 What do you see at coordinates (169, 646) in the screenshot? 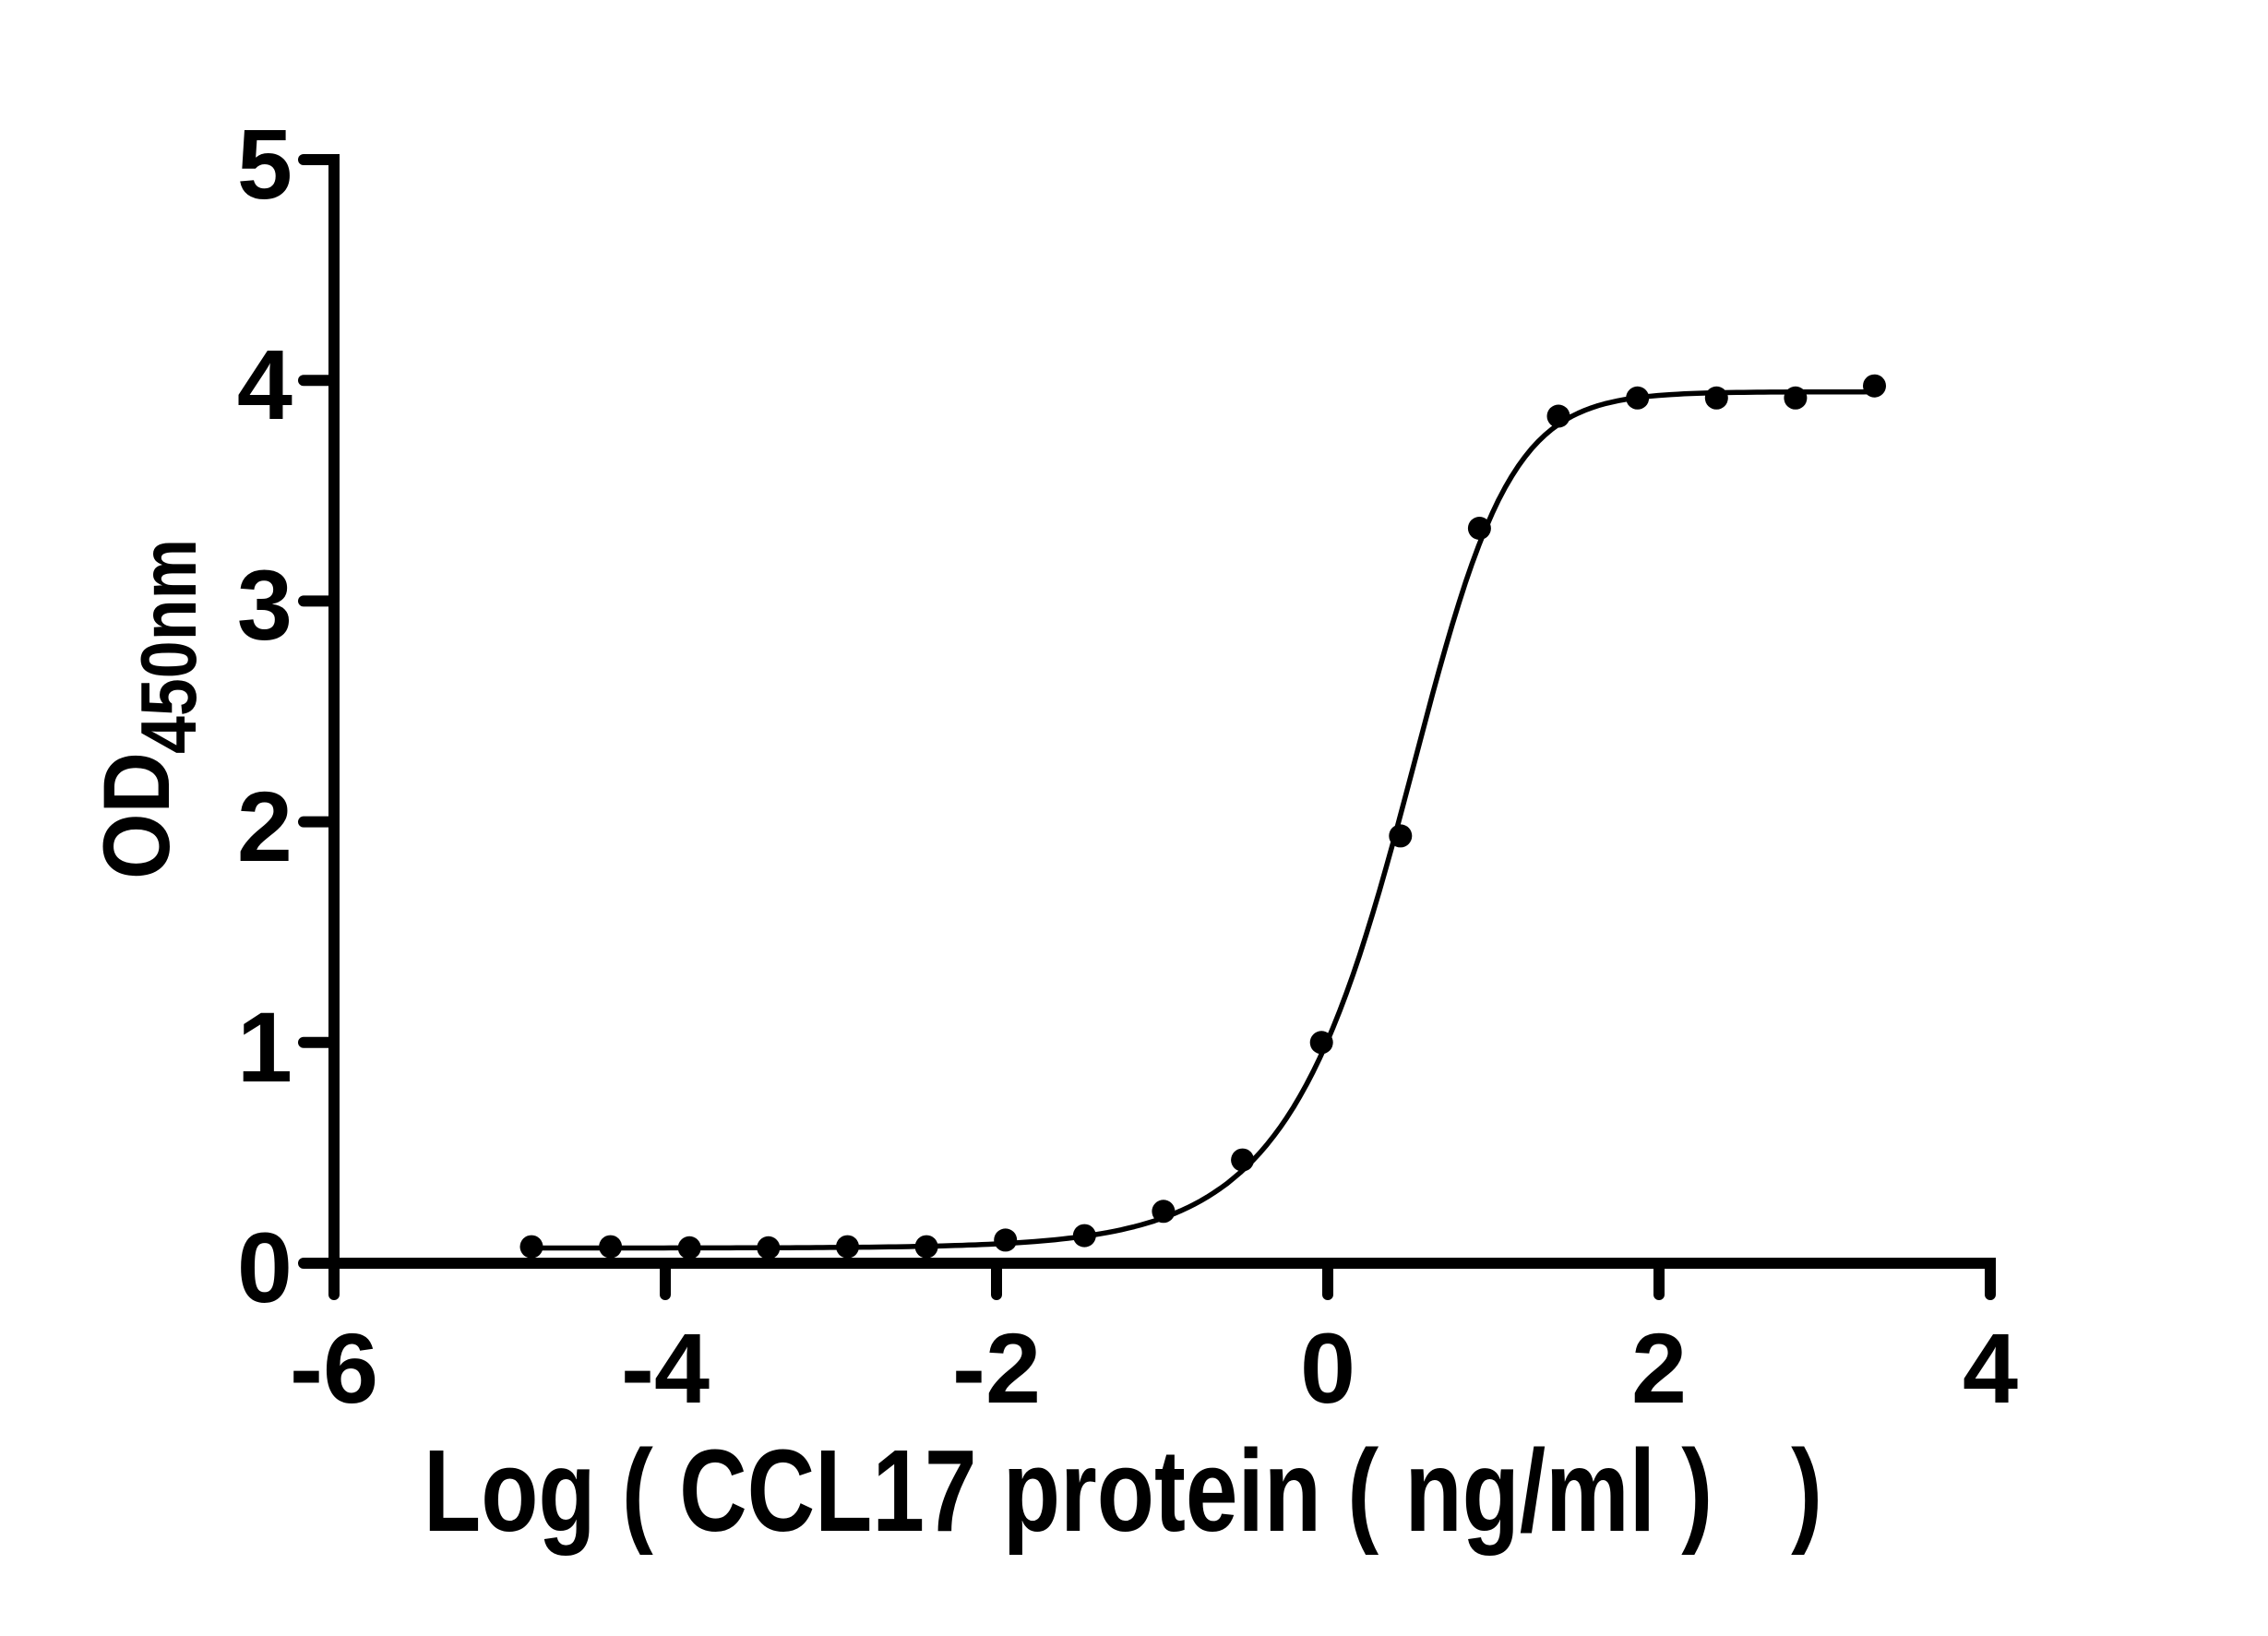
I see `svg-text: 450nm` at bounding box center [169, 646].